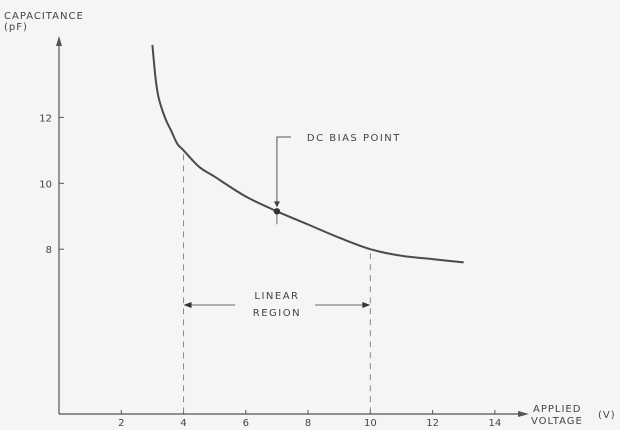  Describe the element at coordinates (277, 313) in the screenshot. I see `linear-region-label-line2: REGION` at that location.